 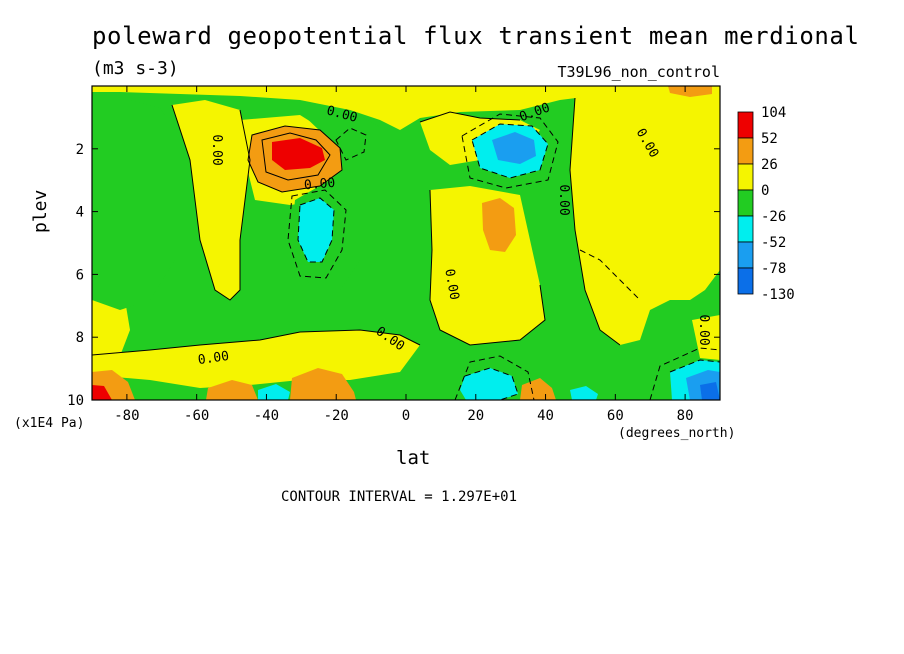 What do you see at coordinates (406, 416) in the screenshot?
I see `x-tick-label: 0` at bounding box center [406, 416].